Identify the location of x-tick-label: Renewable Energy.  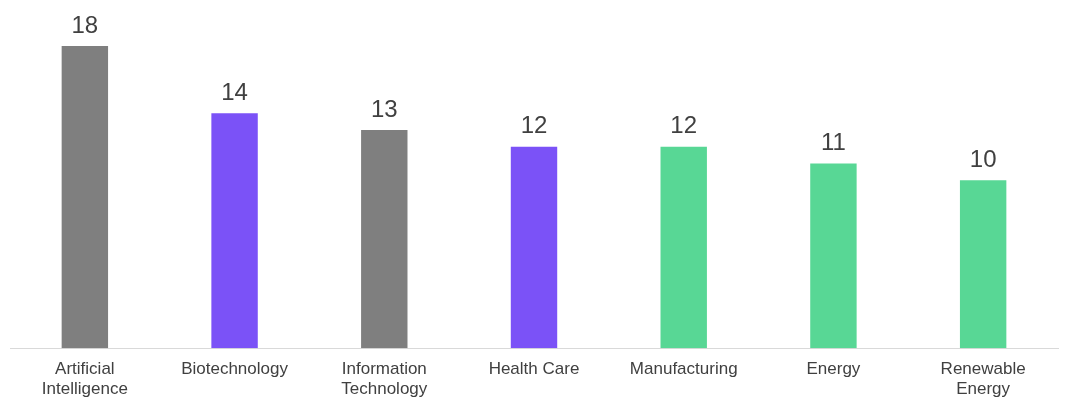
(983, 379).